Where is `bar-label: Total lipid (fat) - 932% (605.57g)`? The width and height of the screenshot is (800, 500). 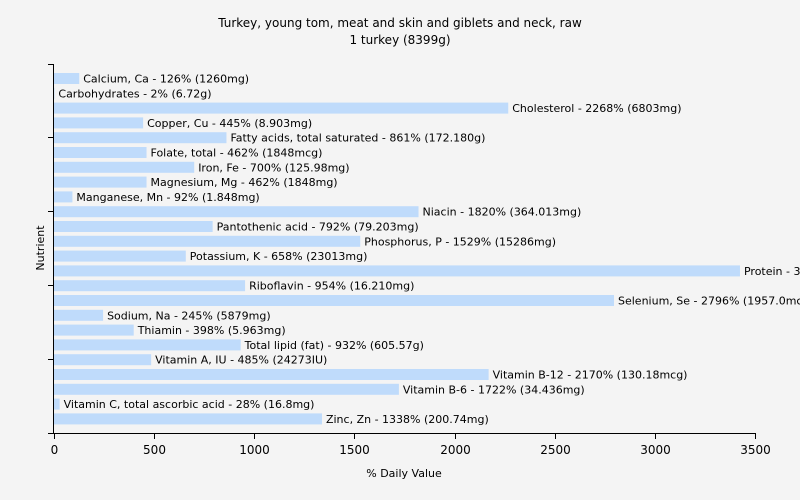
bar-label: Total lipid (fat) - 932% (605.57g) is located at coordinates (334, 345).